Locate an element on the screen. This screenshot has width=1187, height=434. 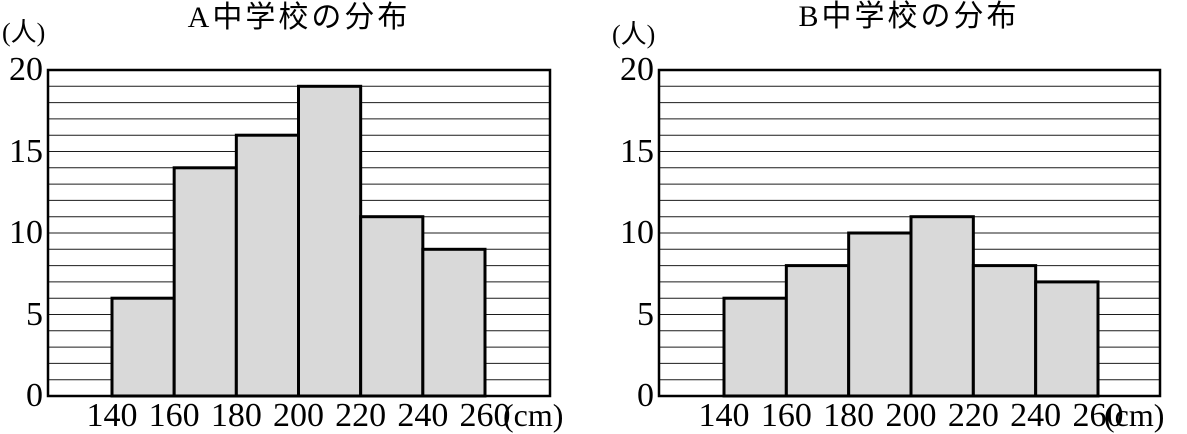
chart-a-x-tick-label-220: 220 is located at coordinates (361, 415).